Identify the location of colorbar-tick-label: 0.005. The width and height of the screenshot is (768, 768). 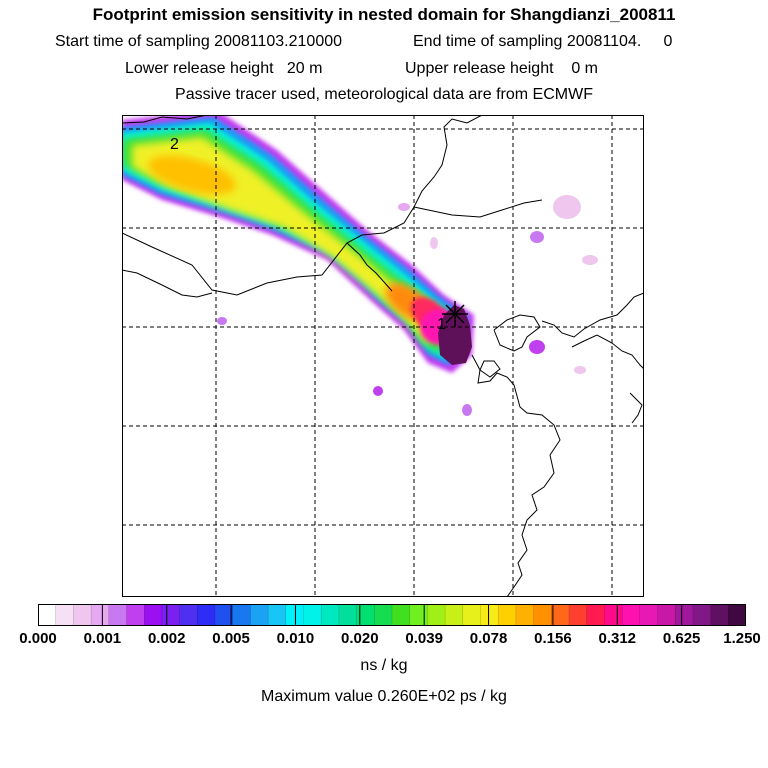
(231, 638).